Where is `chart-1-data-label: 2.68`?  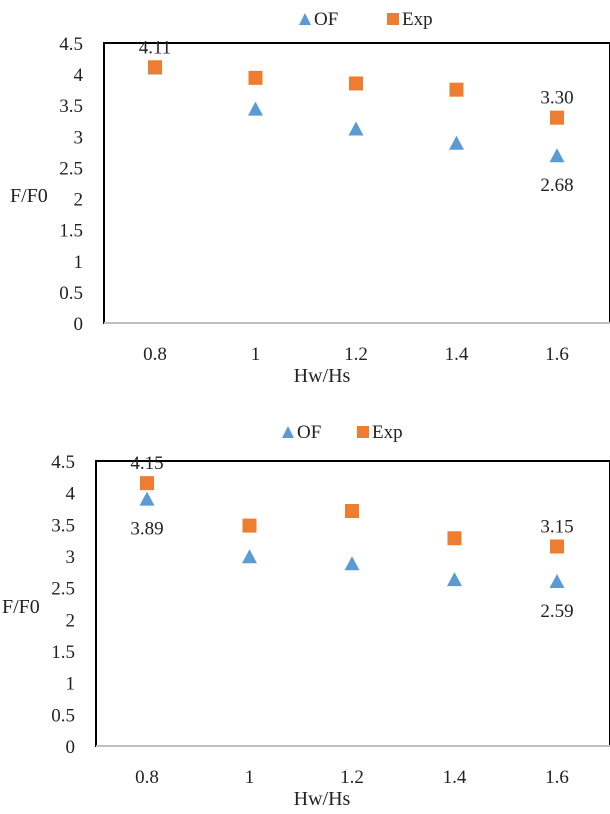 chart-1-data-label: 2.68 is located at coordinates (556, 185).